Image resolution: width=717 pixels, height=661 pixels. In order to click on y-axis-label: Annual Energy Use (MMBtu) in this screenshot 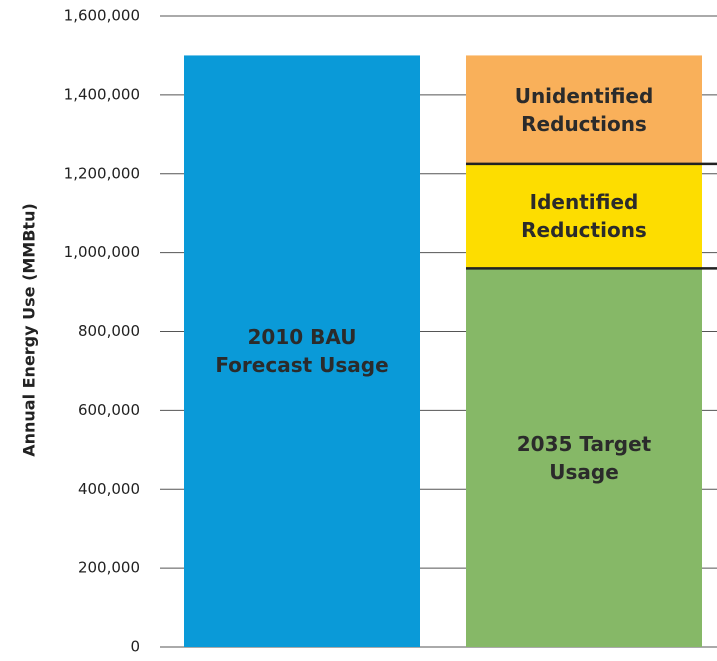, I will do `click(29, 330)`.